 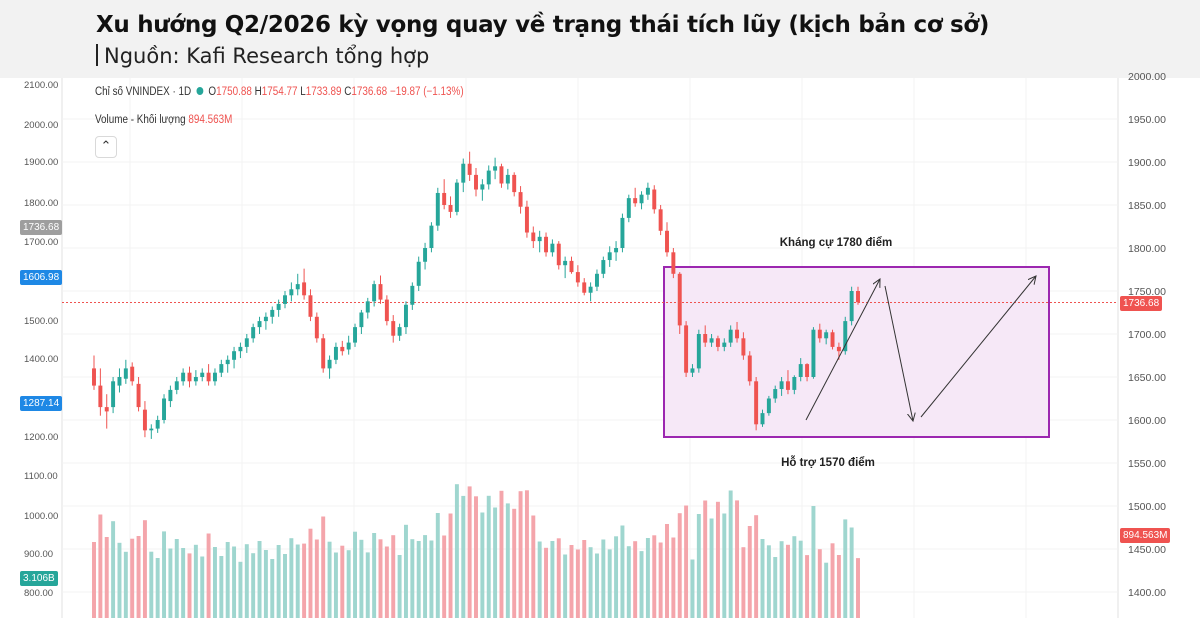 I want to click on resistance-label: Kháng cự 1780 điểm, so click(x=836, y=243).